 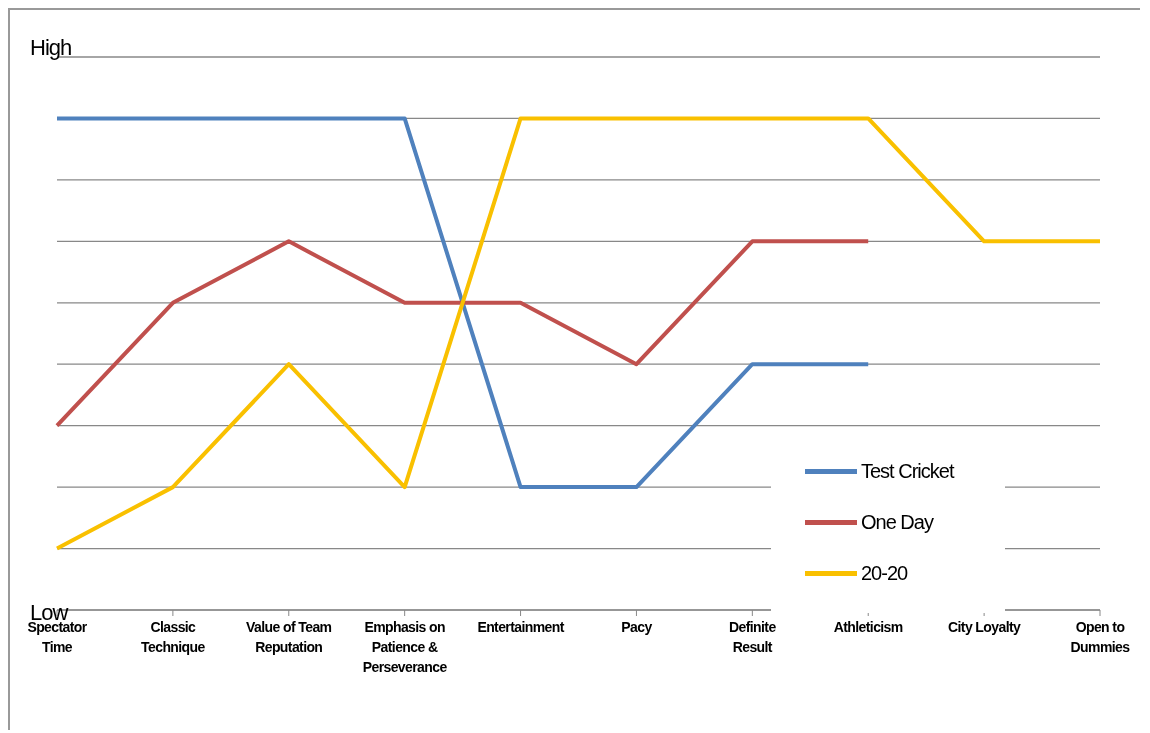 What do you see at coordinates (1100, 637) in the screenshot?
I see `x-tick-label: Open to Dummies` at bounding box center [1100, 637].